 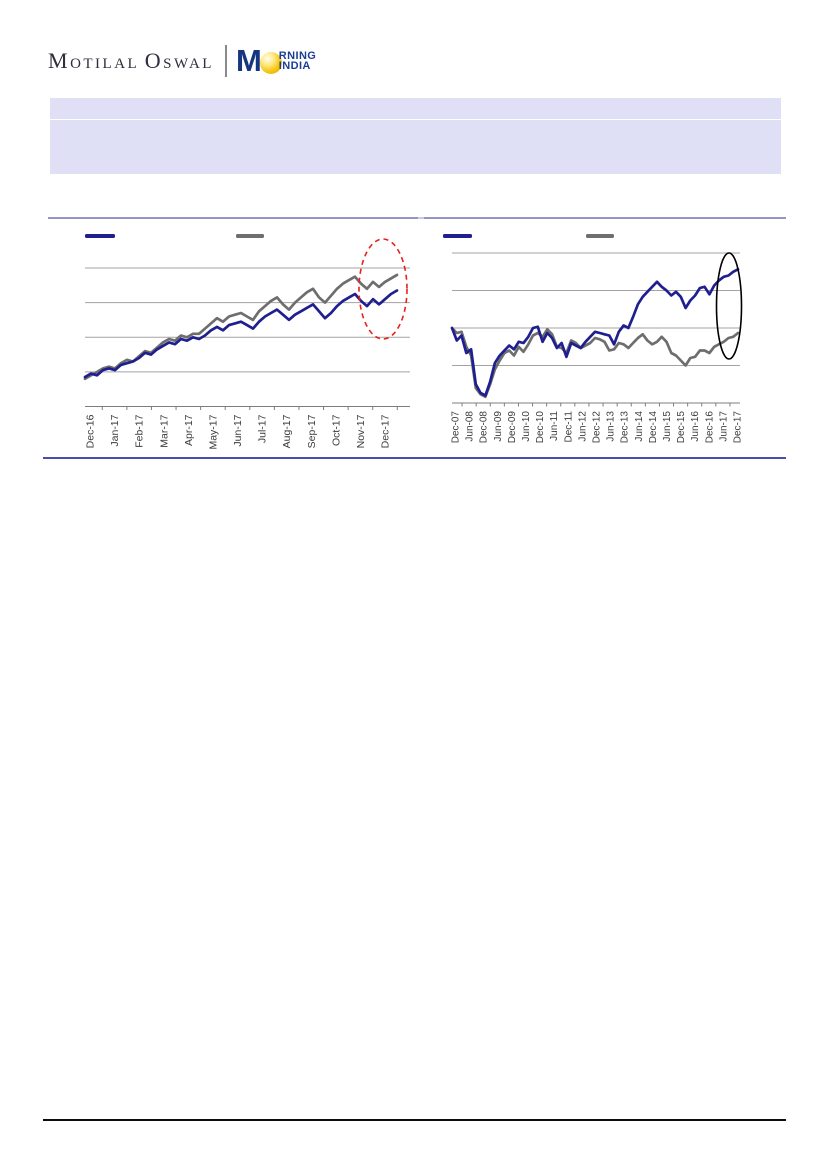 I want to click on logo-divider, so click(x=225, y=61).